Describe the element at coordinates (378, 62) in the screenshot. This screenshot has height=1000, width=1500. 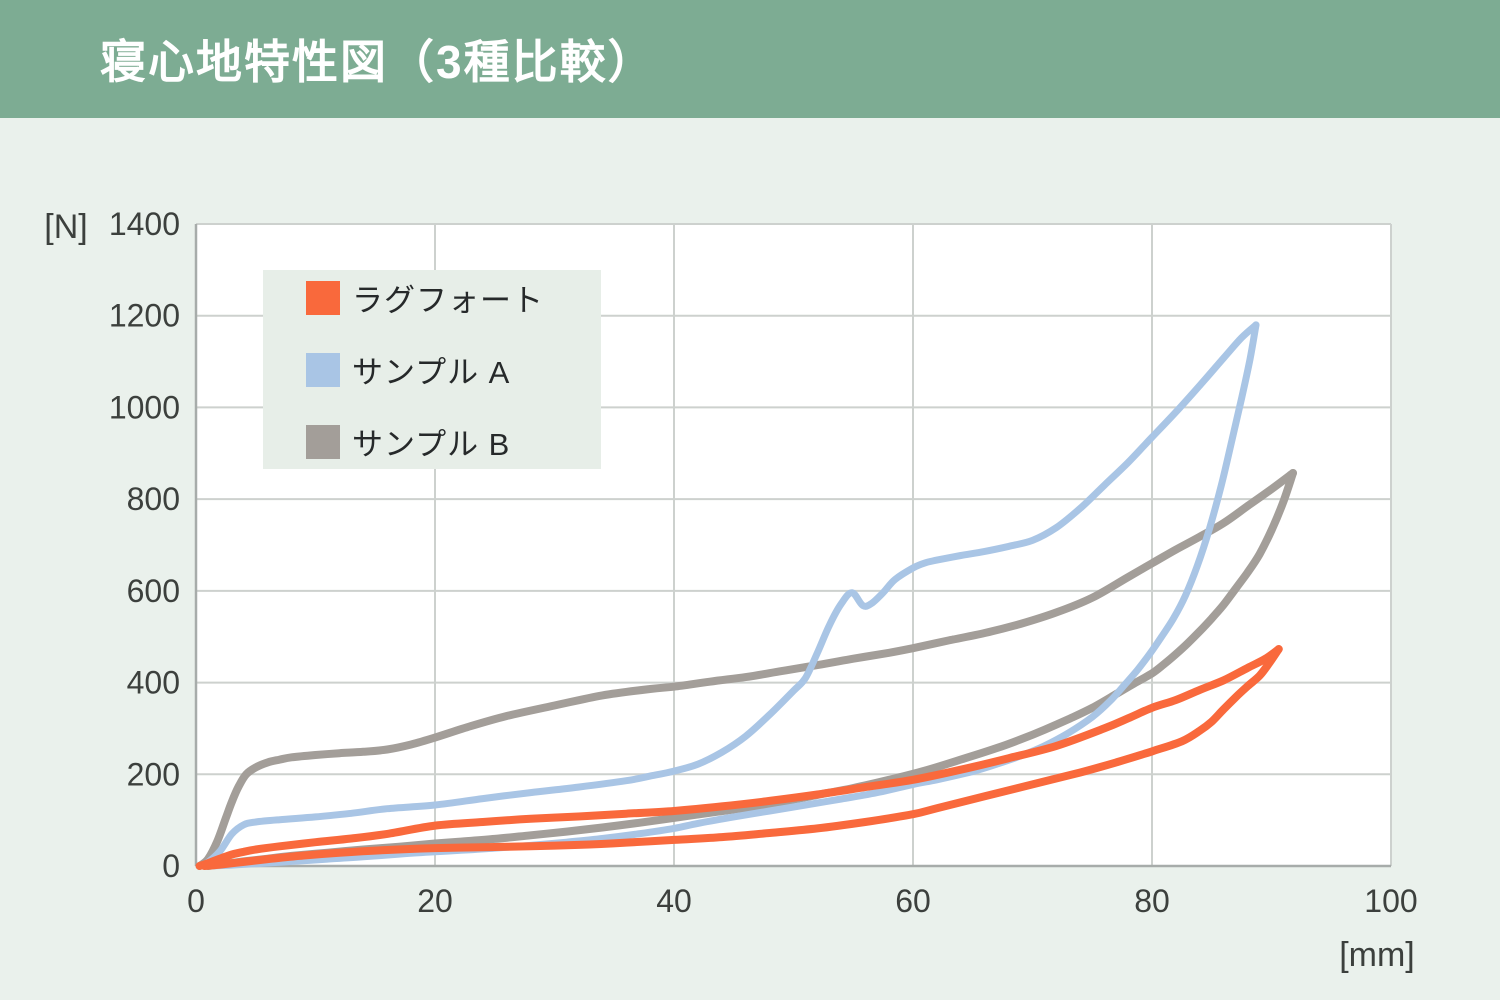
I see `page-title: 寝心地特性図（3種比較）` at that location.